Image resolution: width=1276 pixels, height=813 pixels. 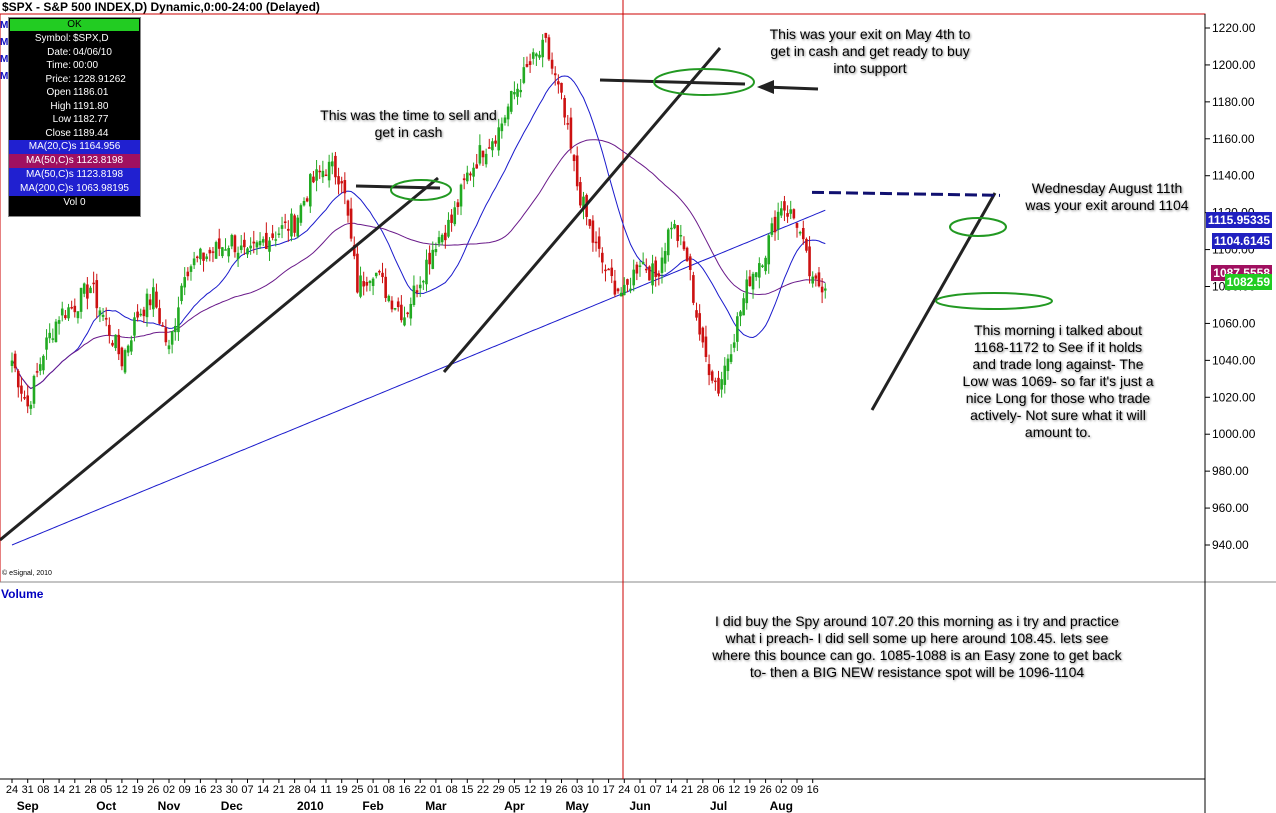 I want to click on x-tick-label: 23, so click(x=216, y=790).